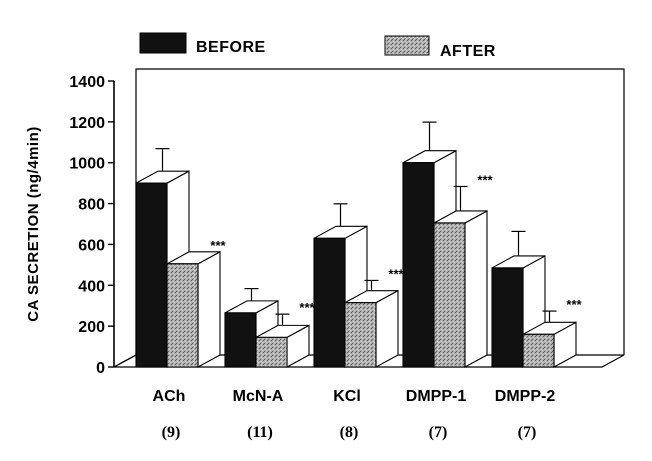  What do you see at coordinates (91, 286) in the screenshot?
I see `y-tick-label: 400` at bounding box center [91, 286].